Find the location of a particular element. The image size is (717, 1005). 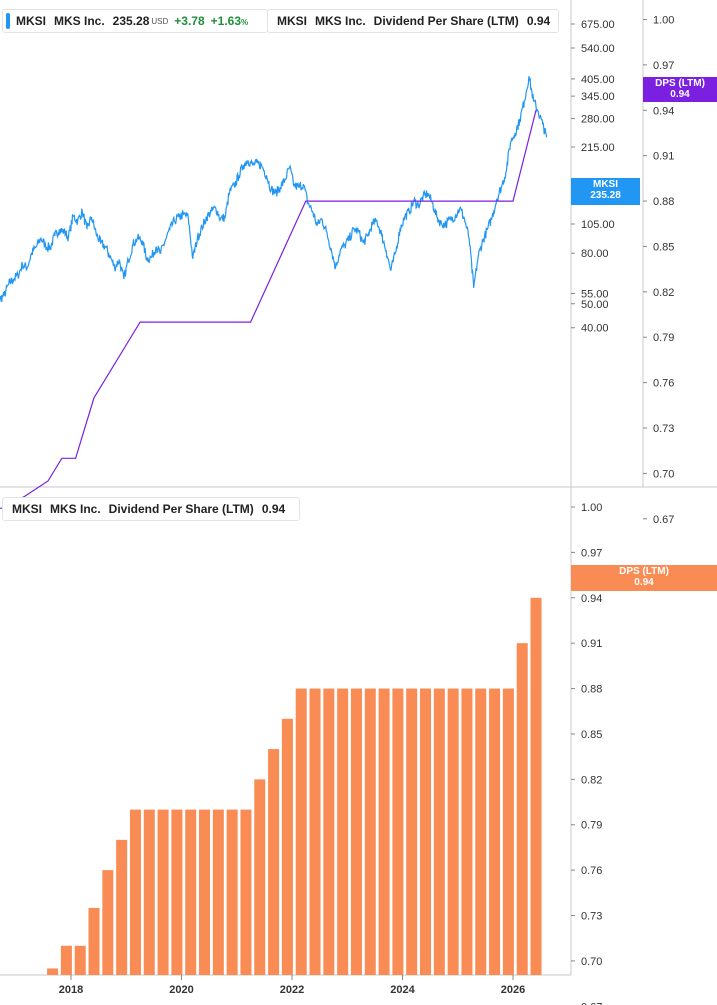

price-value-tag: MKSI 235.28 is located at coordinates (605, 191).